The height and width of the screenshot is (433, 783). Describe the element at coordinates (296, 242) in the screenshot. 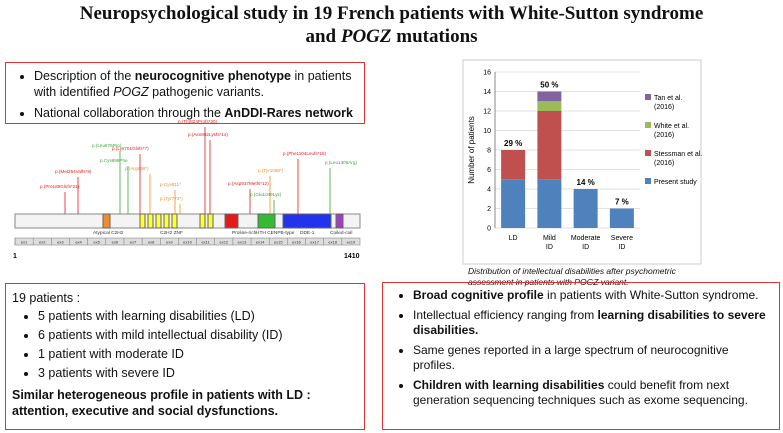

I see `exon-label: ex16` at that location.